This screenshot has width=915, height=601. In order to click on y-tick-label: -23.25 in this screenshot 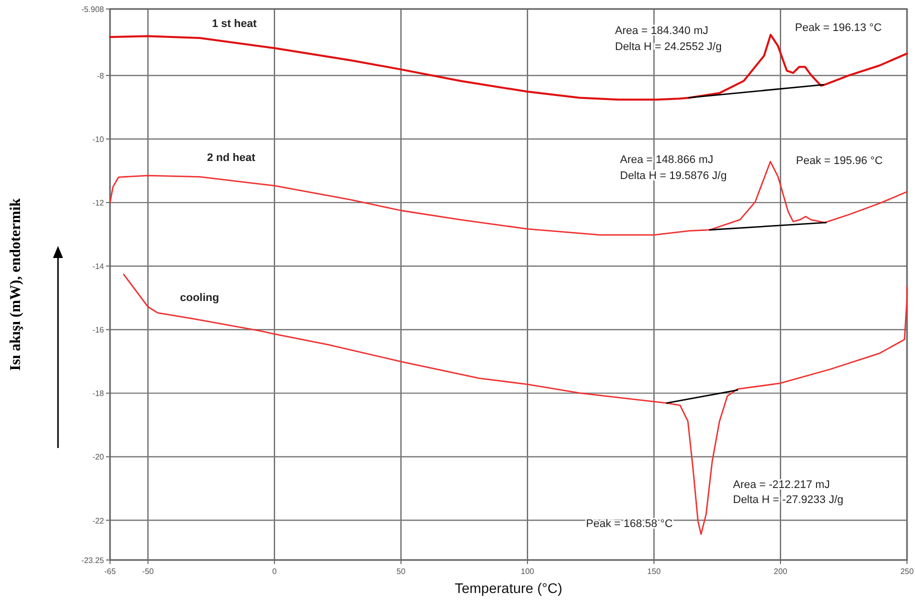, I will do `click(93, 560)`.